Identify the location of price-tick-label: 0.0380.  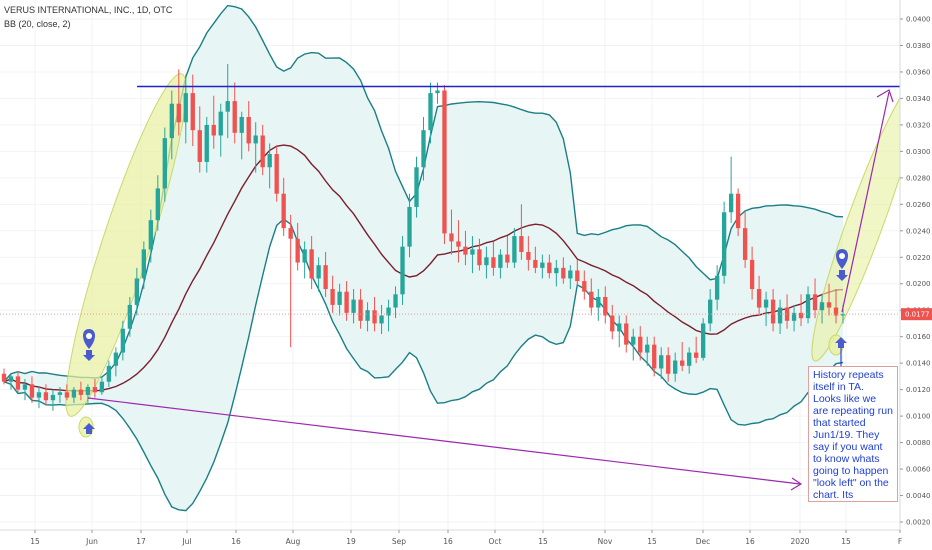
(918, 46).